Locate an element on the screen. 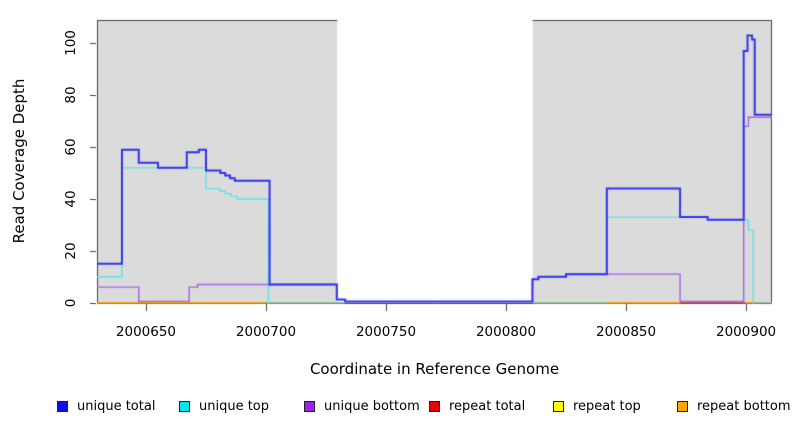 This screenshot has width=792, height=432. legend-label: unique bottom is located at coordinates (372, 406).